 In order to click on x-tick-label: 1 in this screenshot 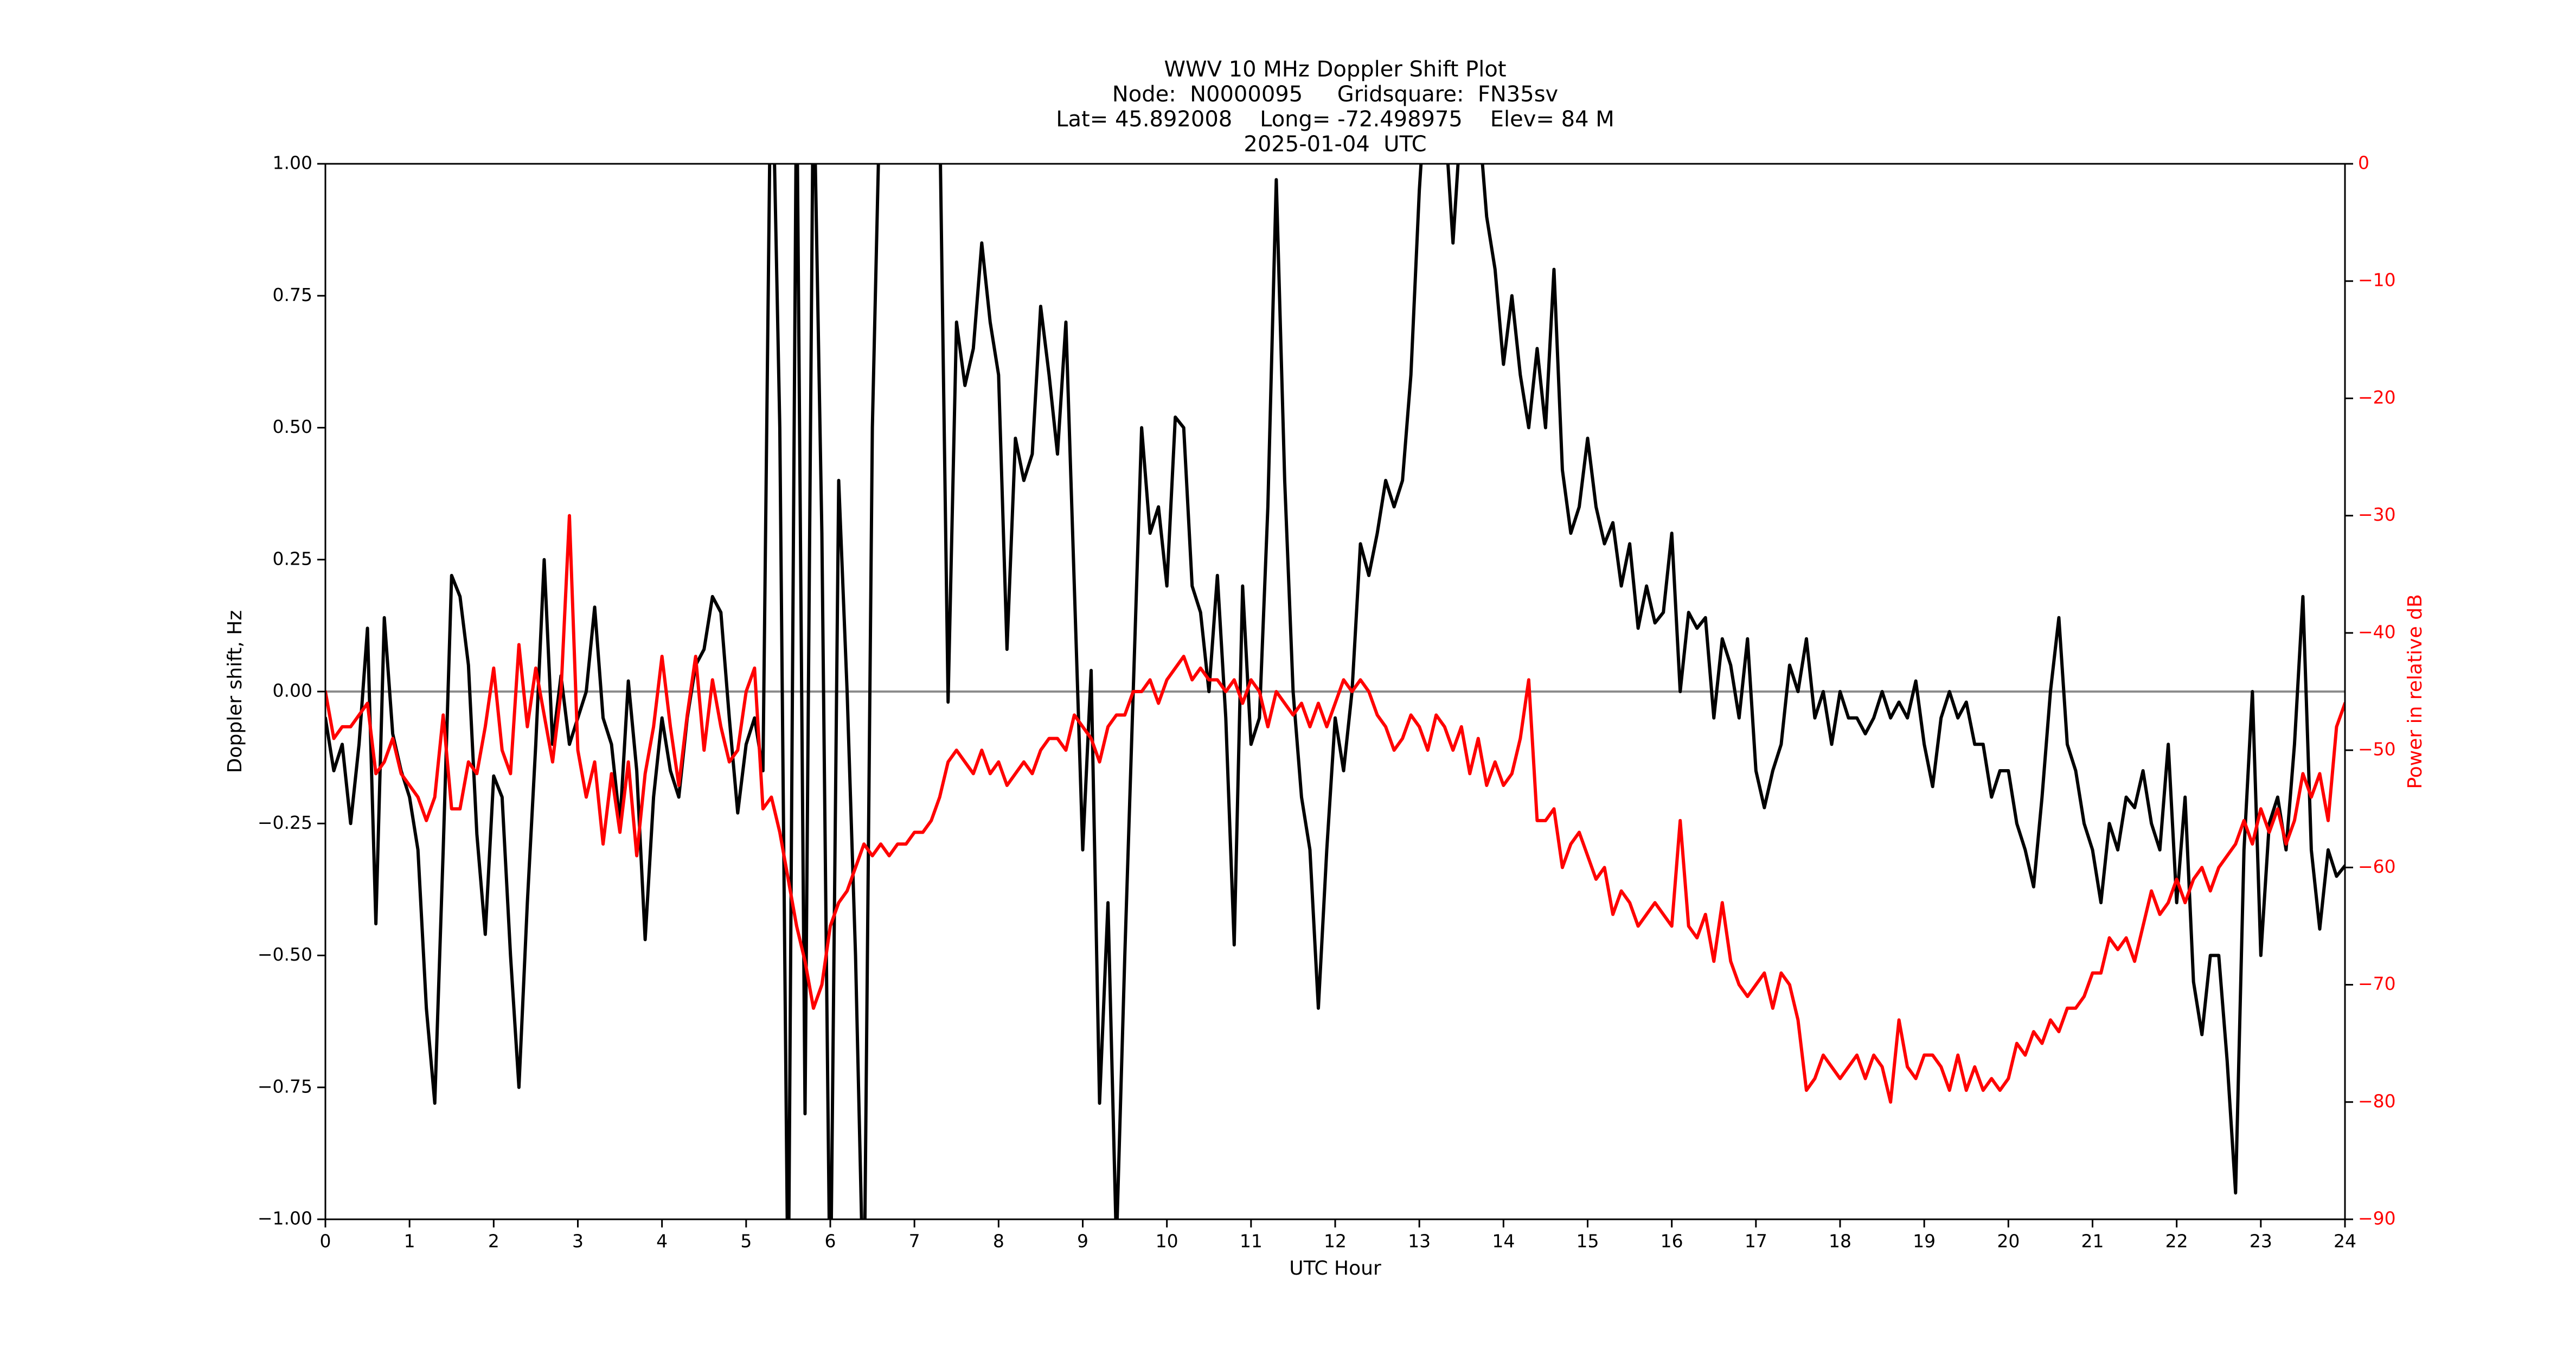, I will do `click(409, 1241)`.